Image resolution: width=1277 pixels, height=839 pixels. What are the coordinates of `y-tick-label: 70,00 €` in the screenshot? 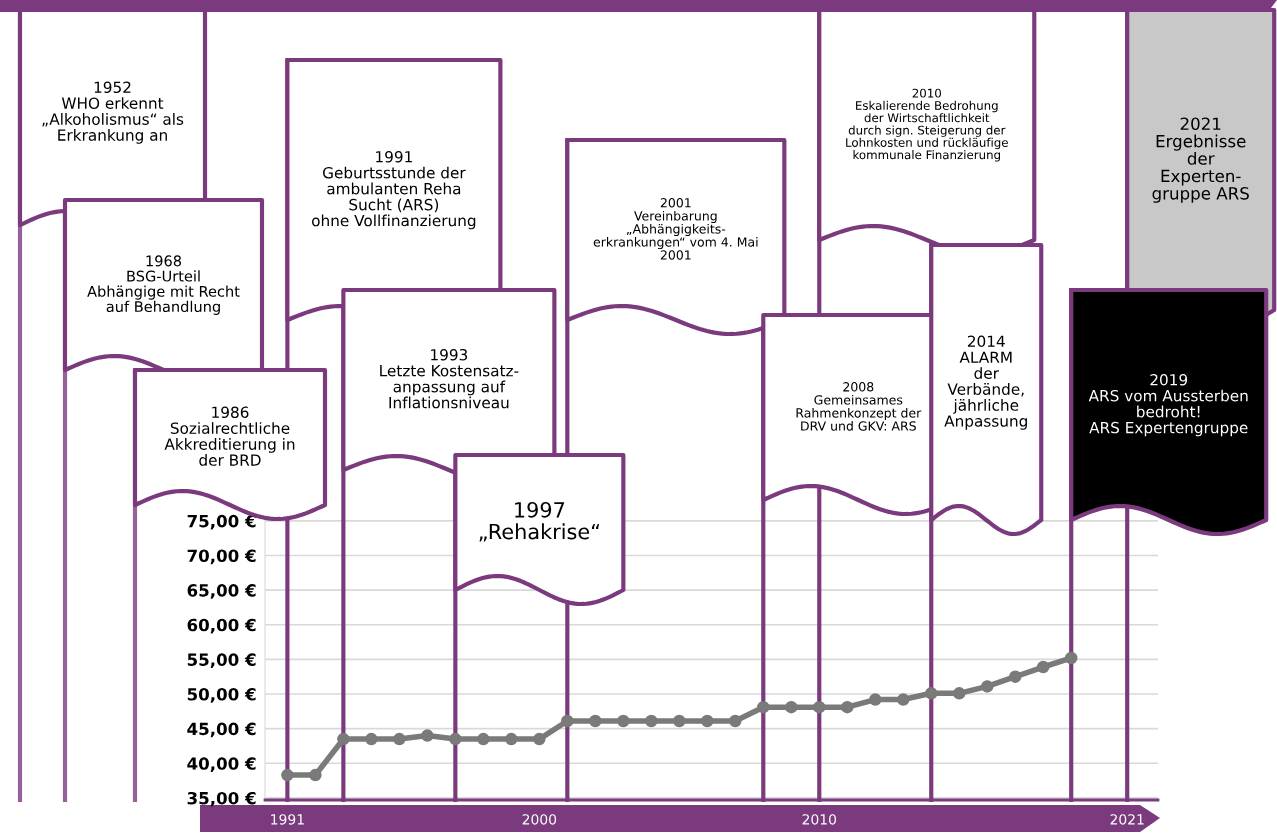 It's located at (221, 557).